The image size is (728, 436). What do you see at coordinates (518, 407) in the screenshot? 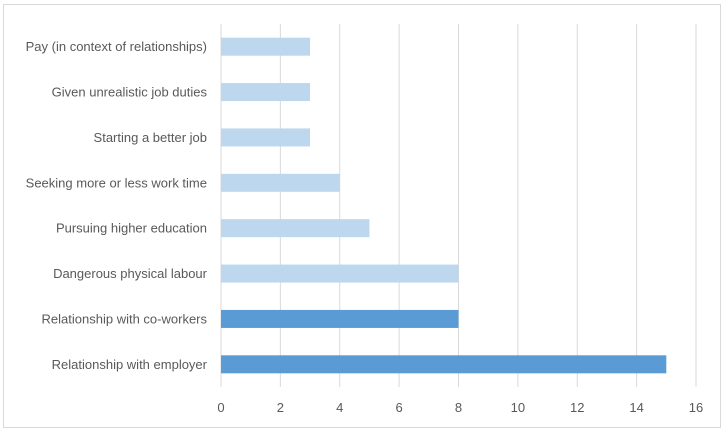
I see `x-tick-label-5: 10` at bounding box center [518, 407].